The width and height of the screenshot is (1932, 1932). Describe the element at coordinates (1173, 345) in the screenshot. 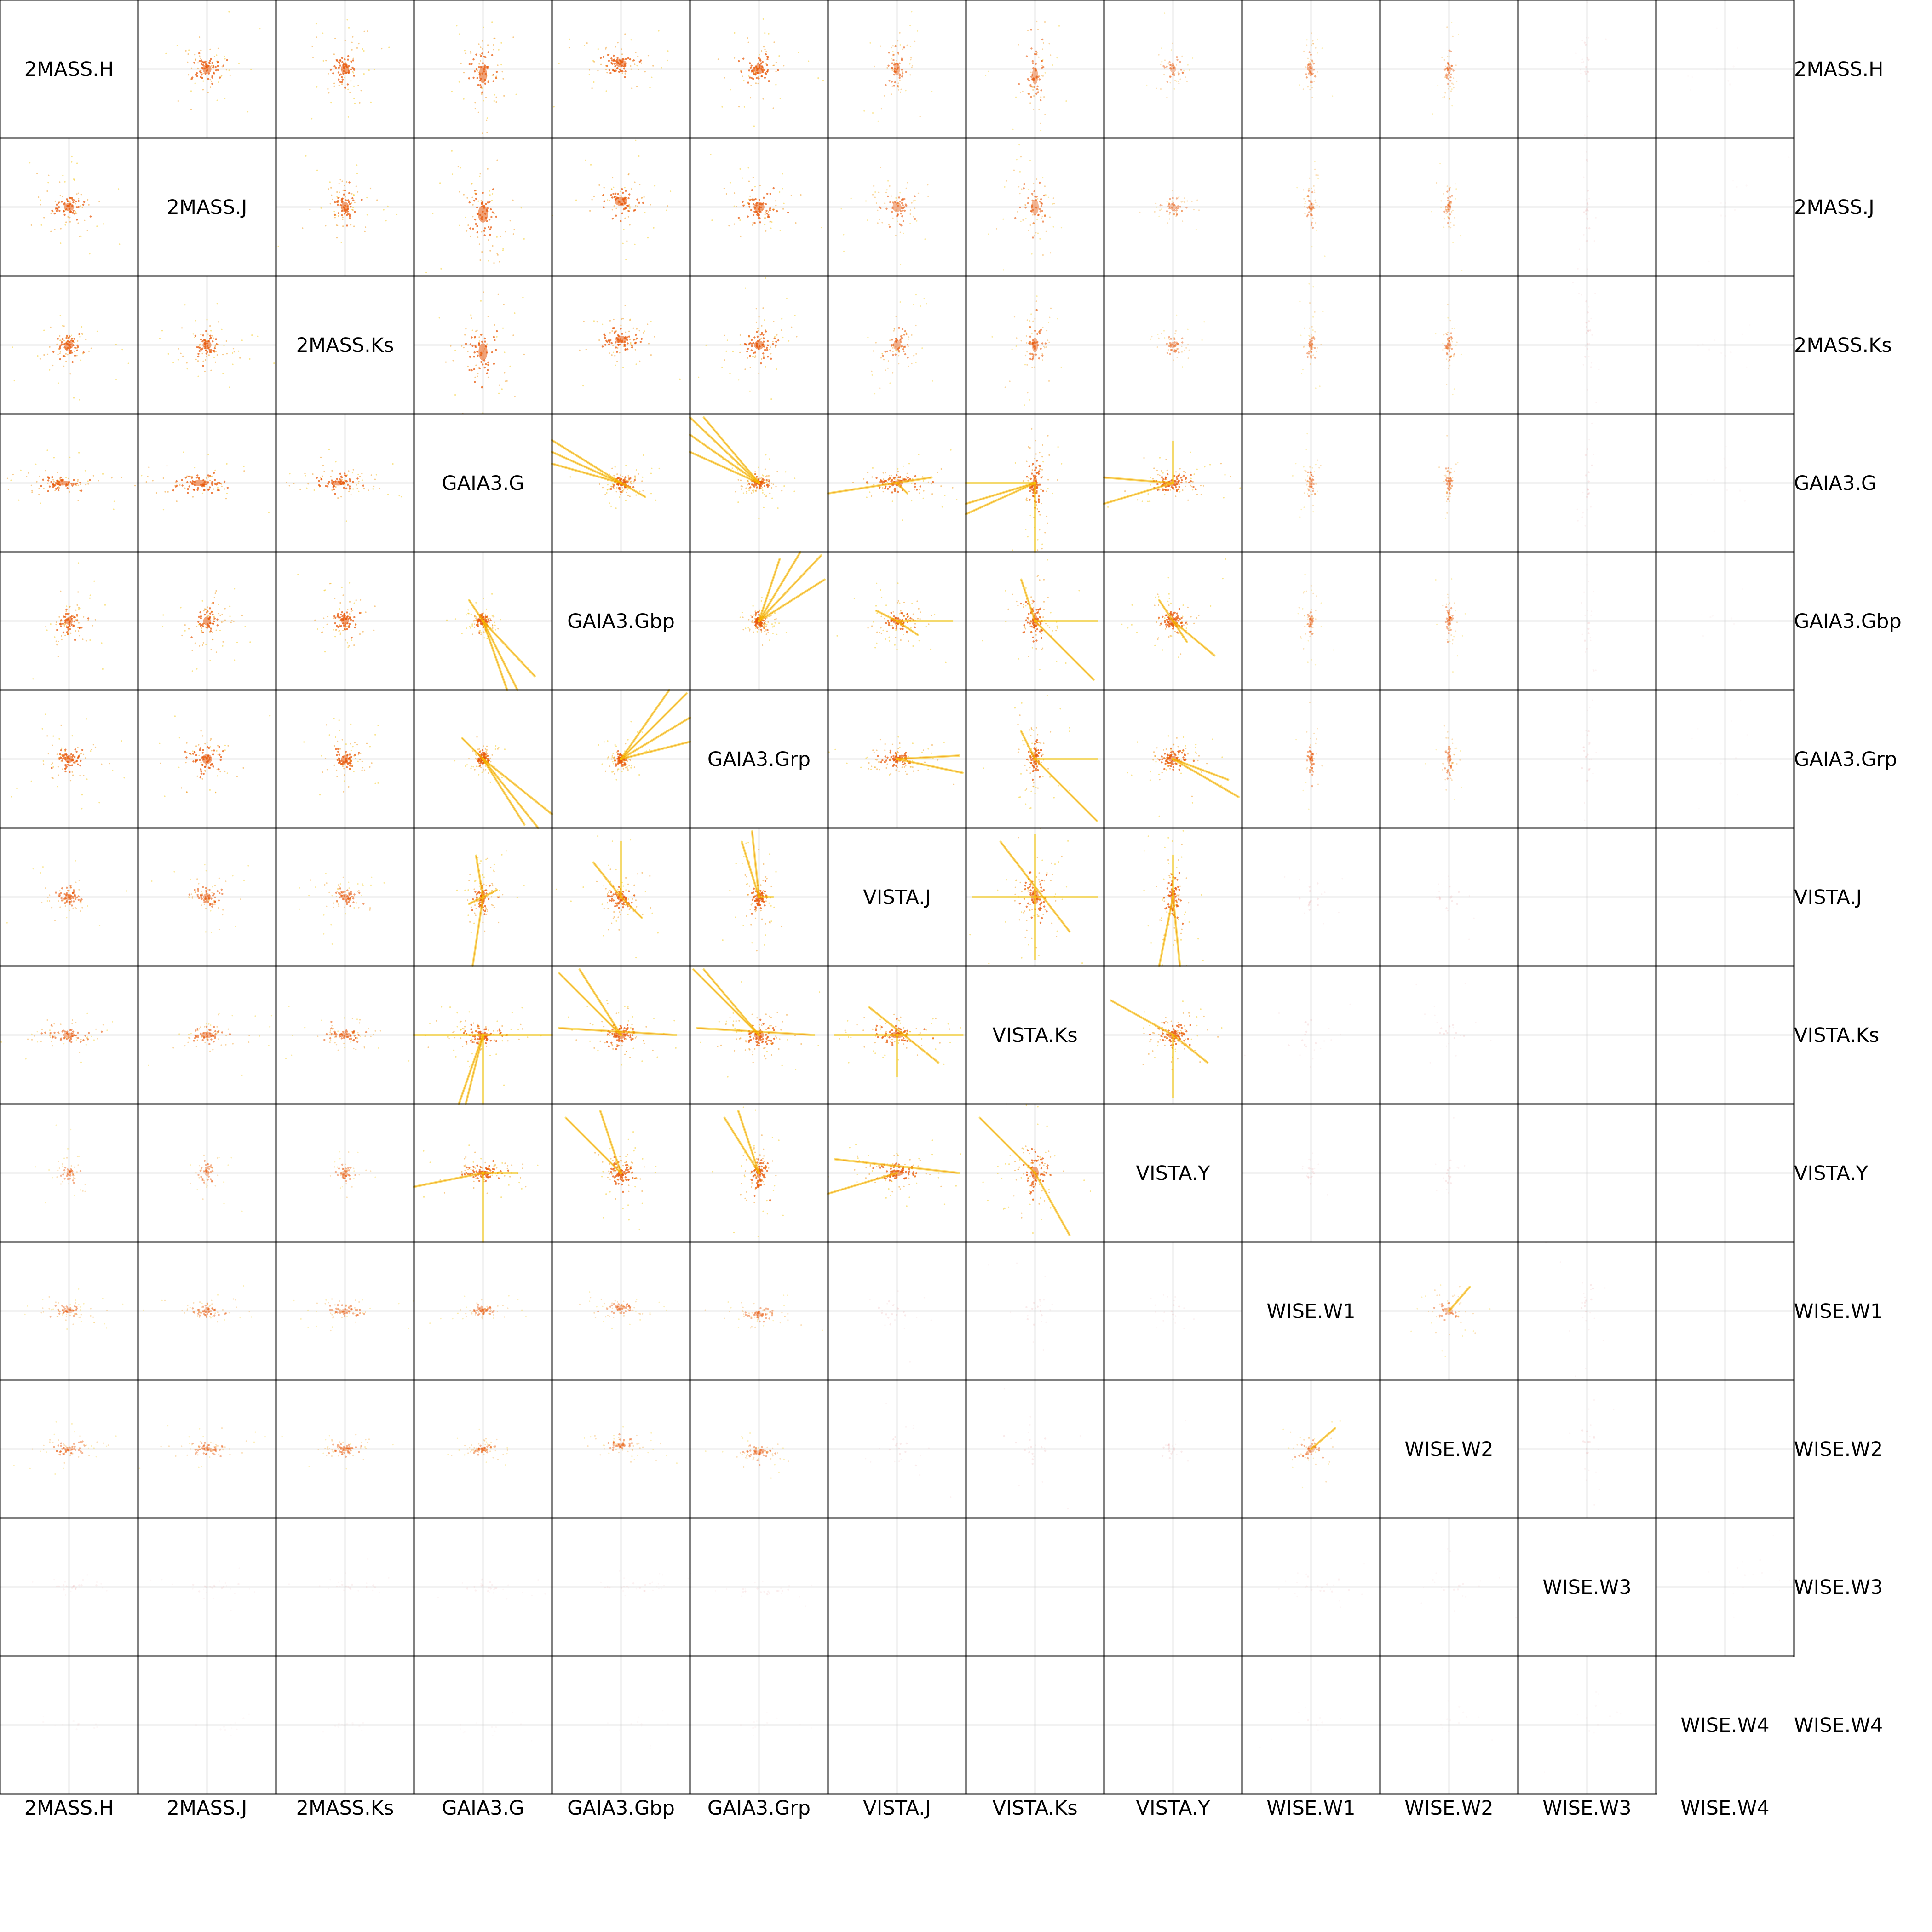

I see `panel-2MASS.Ks-vs-VISTA.Y` at that location.